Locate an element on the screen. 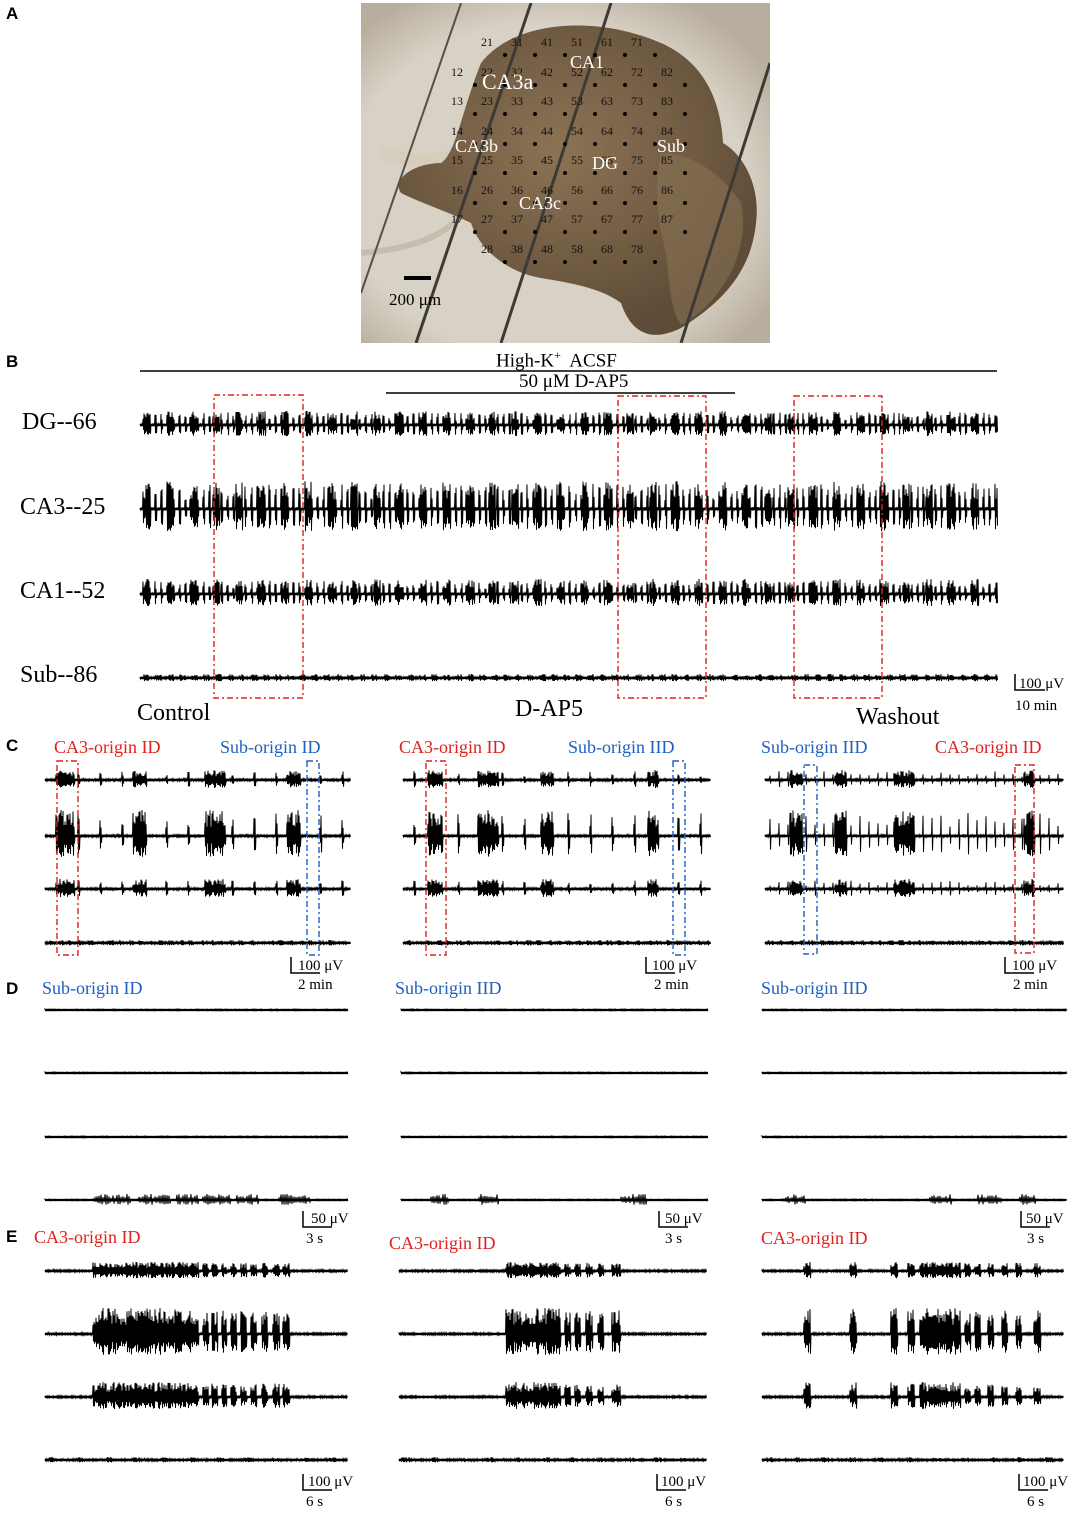 The width and height of the screenshot is (1086, 1516). electrode-label: 37 is located at coordinates (517, 219).